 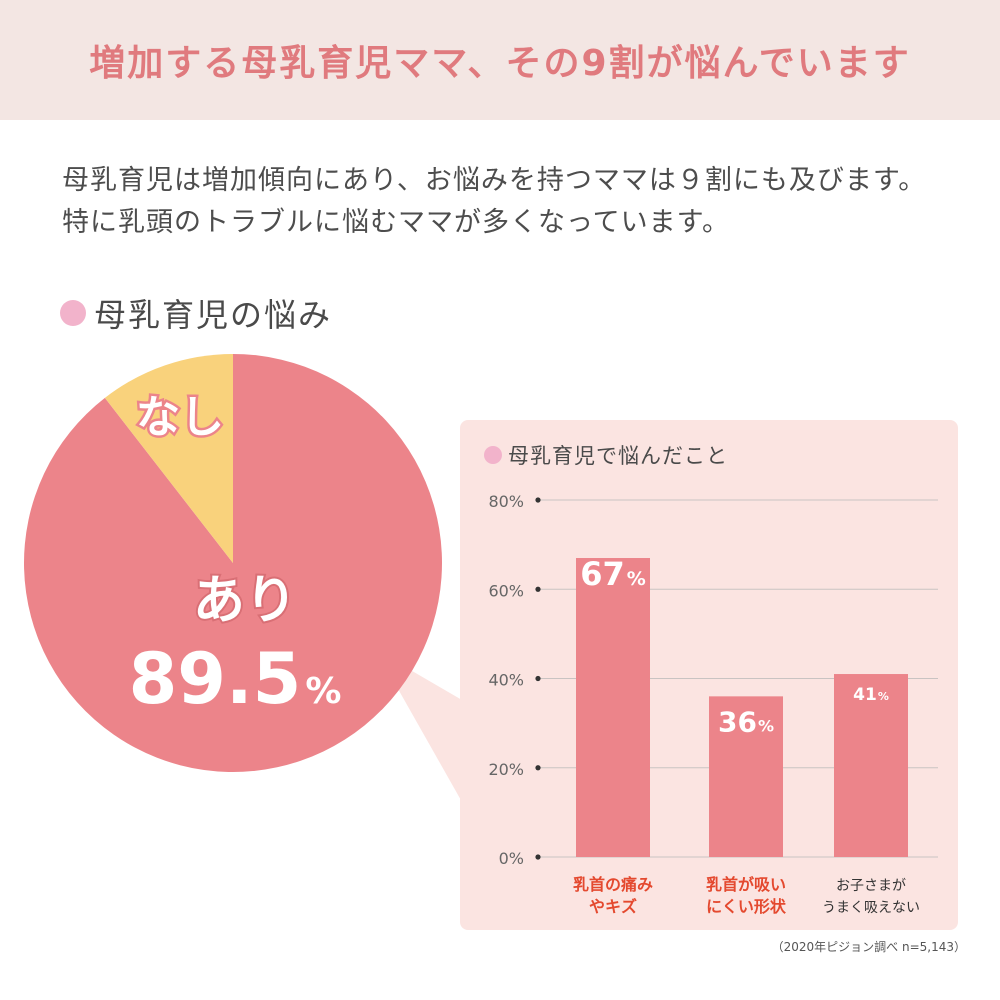 I want to click on y-tick-label: 40%, so click(x=506, y=680).